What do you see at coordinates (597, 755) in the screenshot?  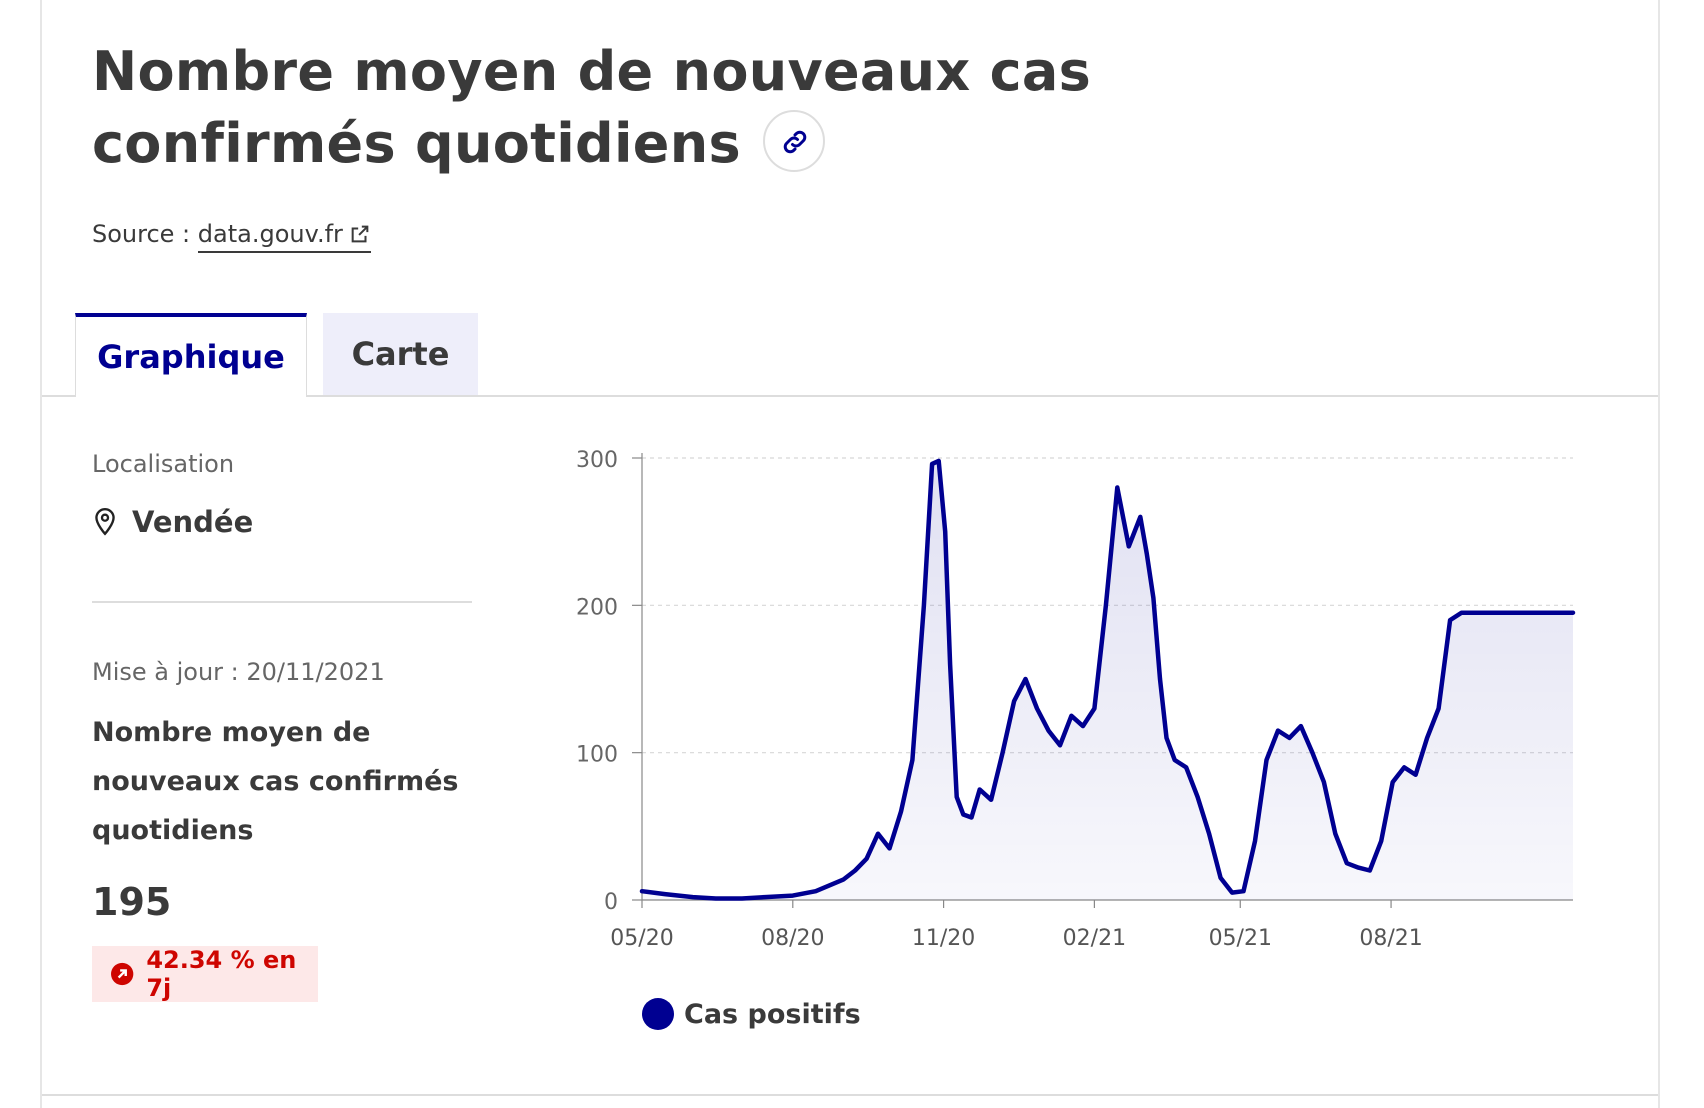 I see `y-tick-label: 100` at bounding box center [597, 755].